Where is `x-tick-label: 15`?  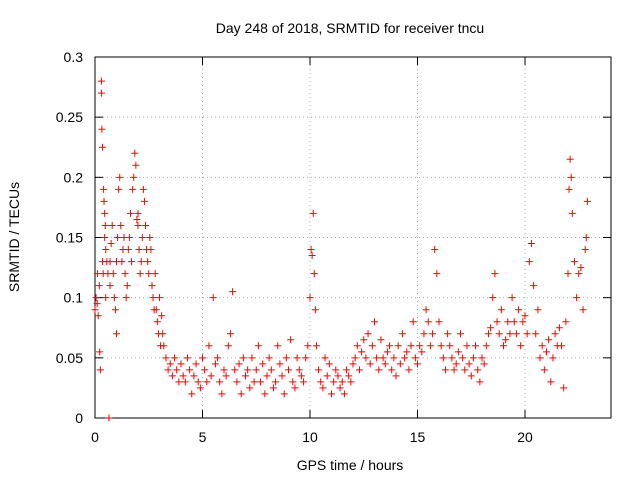 x-tick-label: 15 is located at coordinates (418, 437).